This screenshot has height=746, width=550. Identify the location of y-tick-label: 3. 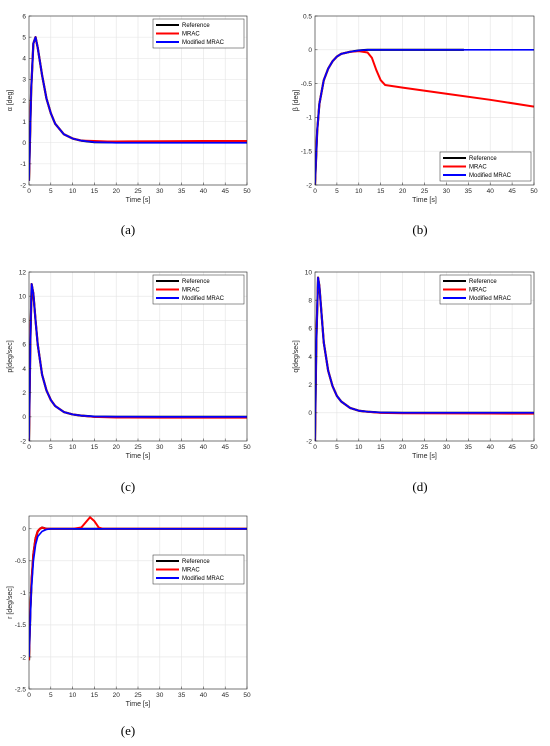
(24, 80).